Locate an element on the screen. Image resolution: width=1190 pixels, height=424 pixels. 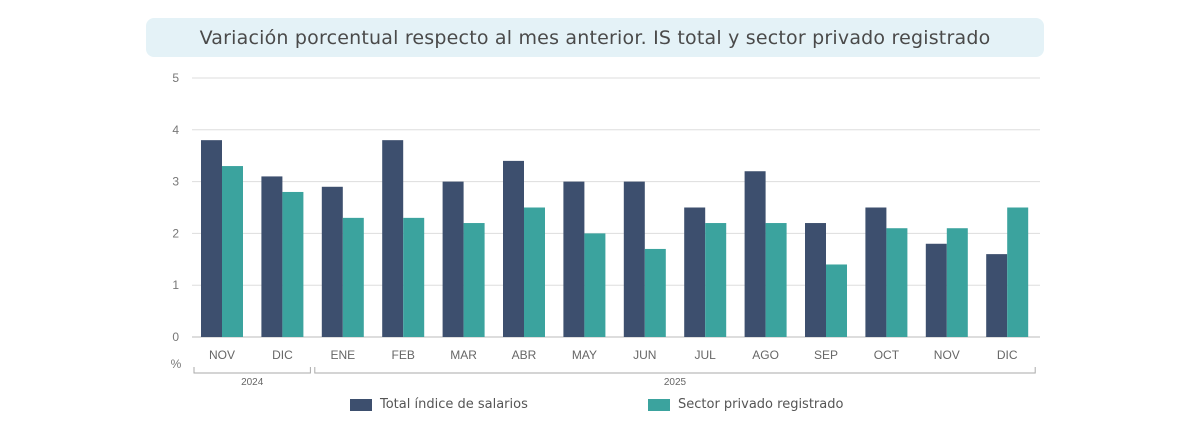
x-tick-label: MAY is located at coordinates (584, 355).